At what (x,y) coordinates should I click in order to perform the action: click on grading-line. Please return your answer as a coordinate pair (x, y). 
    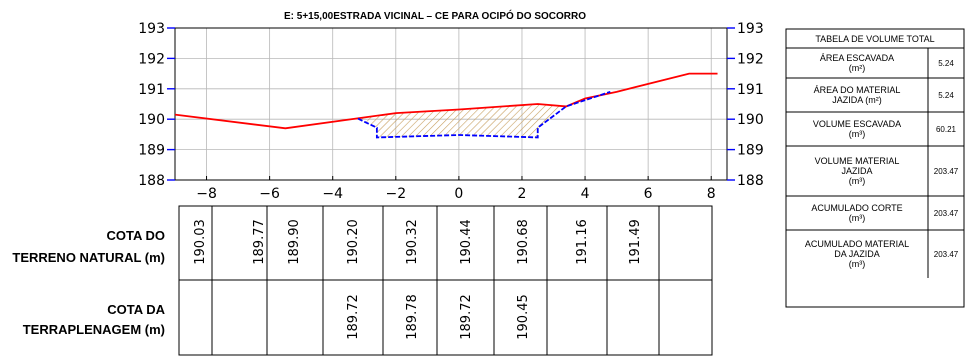
    Looking at the image, I should click on (484, 114).